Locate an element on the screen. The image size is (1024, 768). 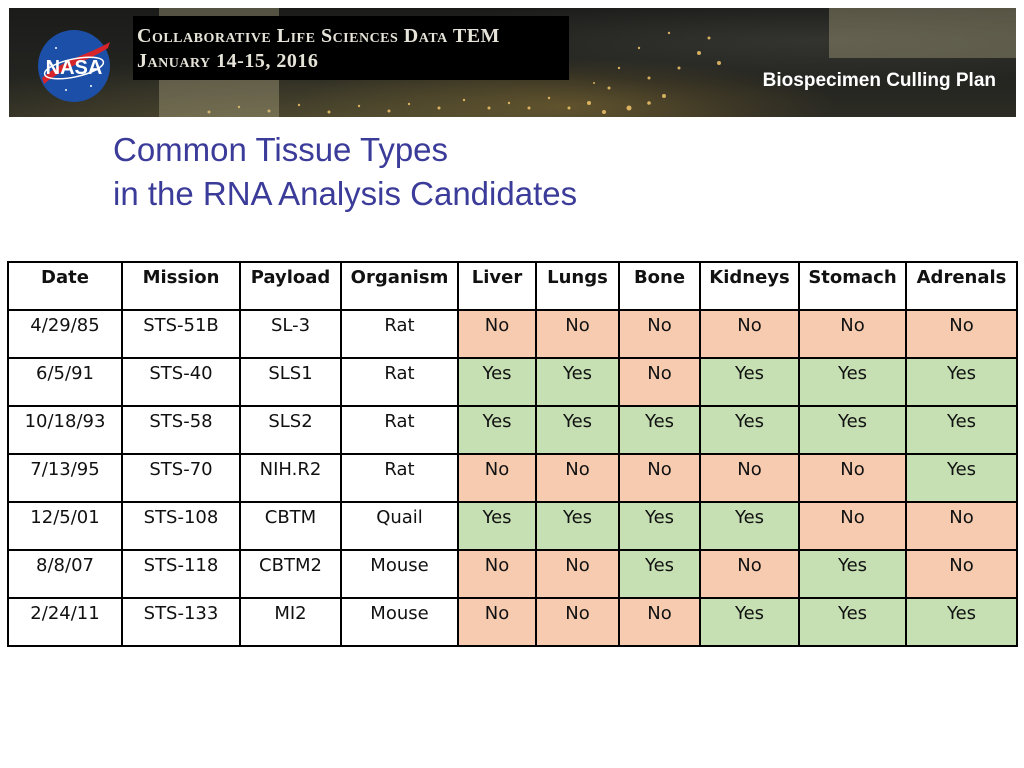
header-organism: Organism is located at coordinates (399, 286).